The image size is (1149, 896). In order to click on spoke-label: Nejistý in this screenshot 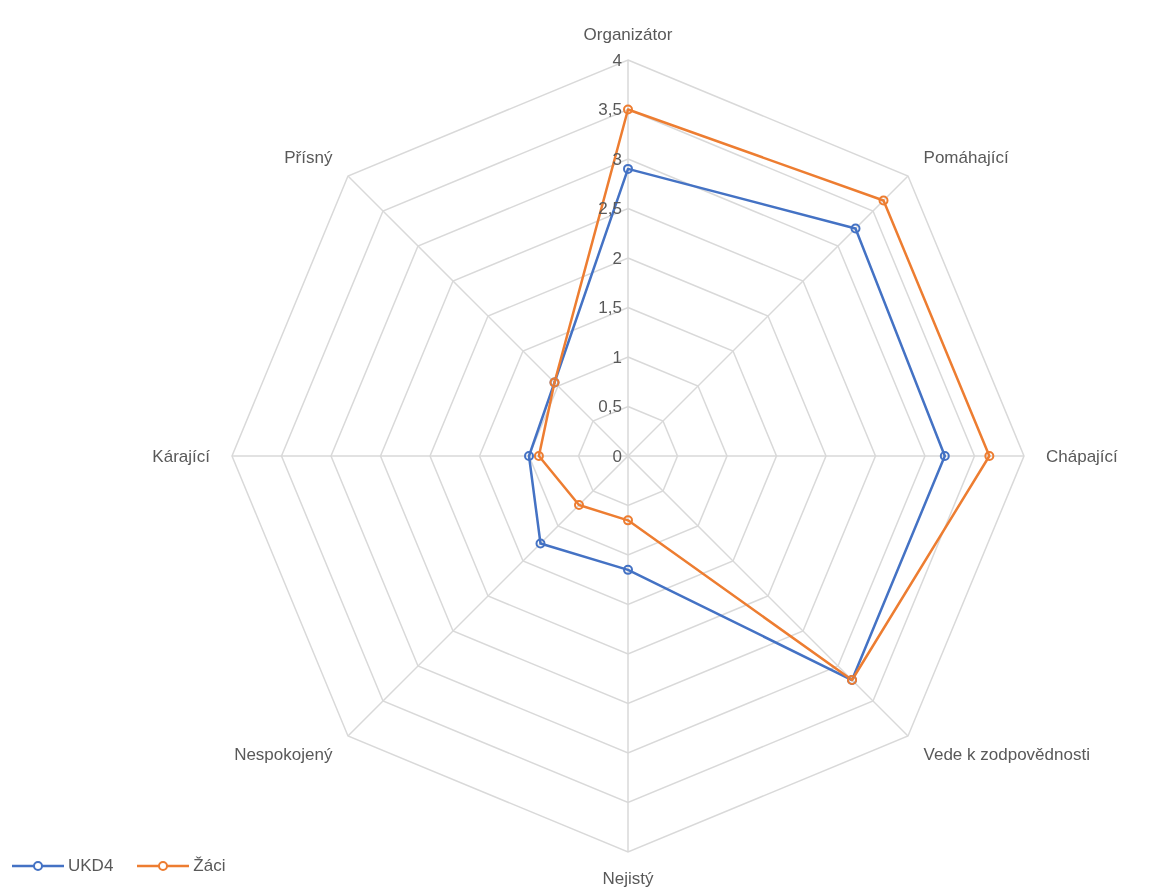, I will do `click(628, 878)`.